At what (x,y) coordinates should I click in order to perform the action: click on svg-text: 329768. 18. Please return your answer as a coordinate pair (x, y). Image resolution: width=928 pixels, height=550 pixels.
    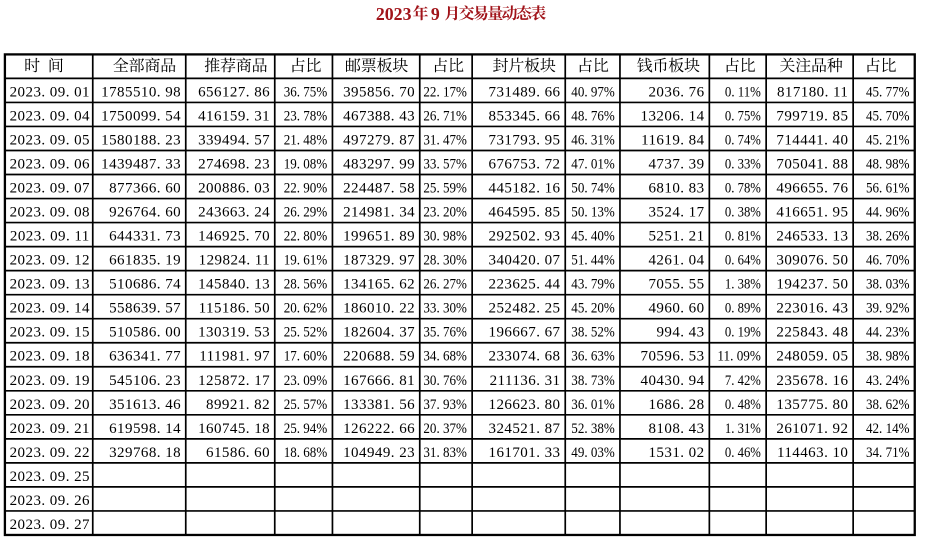
    Looking at the image, I should click on (145, 453).